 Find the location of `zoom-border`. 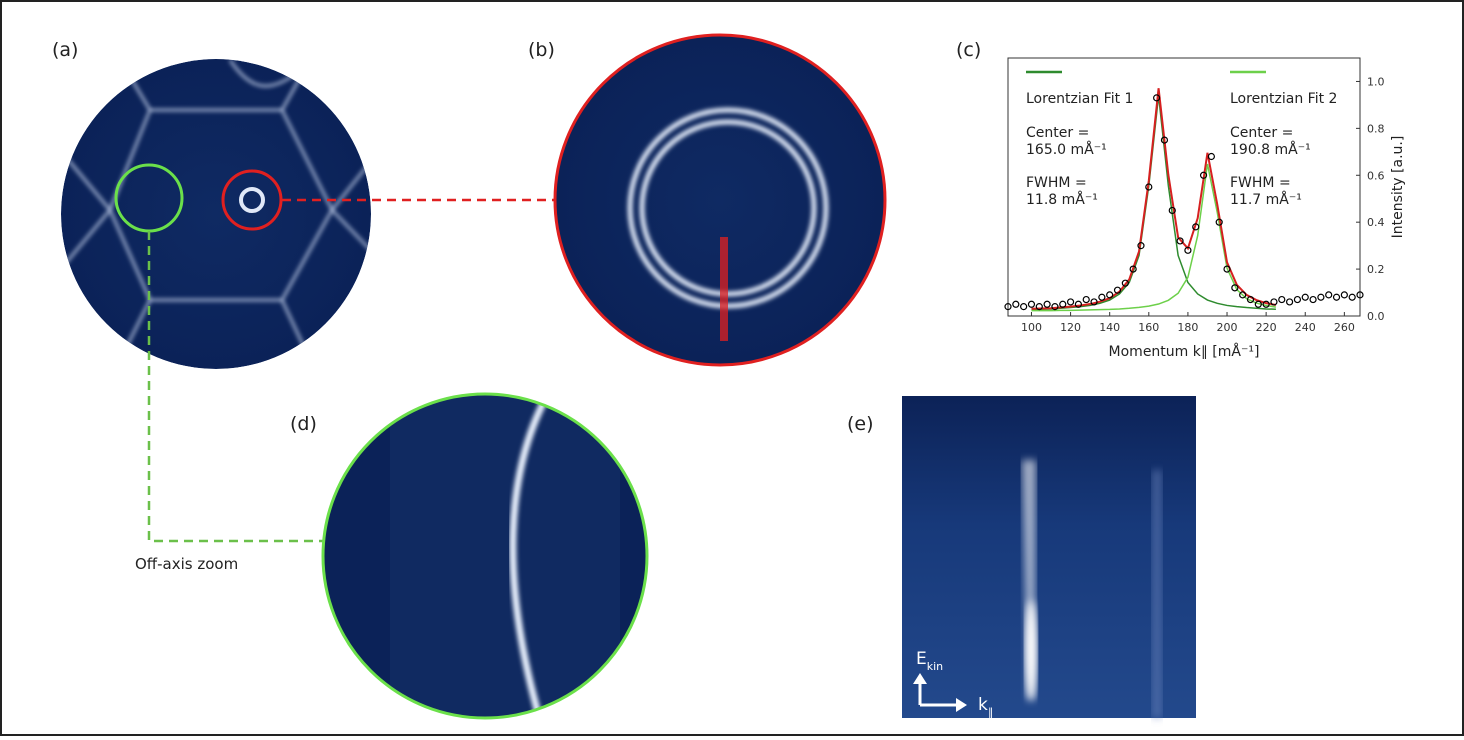

zoom-border is located at coordinates (485, 556).